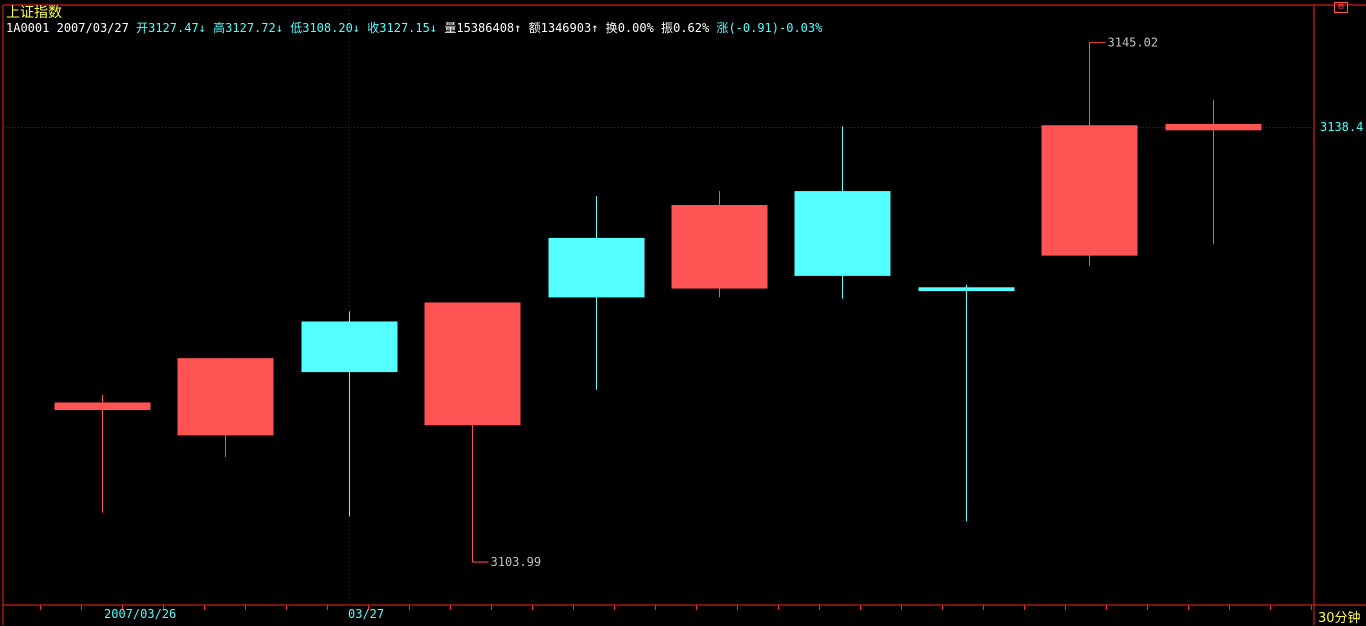 This screenshot has height=626, width=1366. I want to click on turnover-value: 0.00%, so click(635, 28).